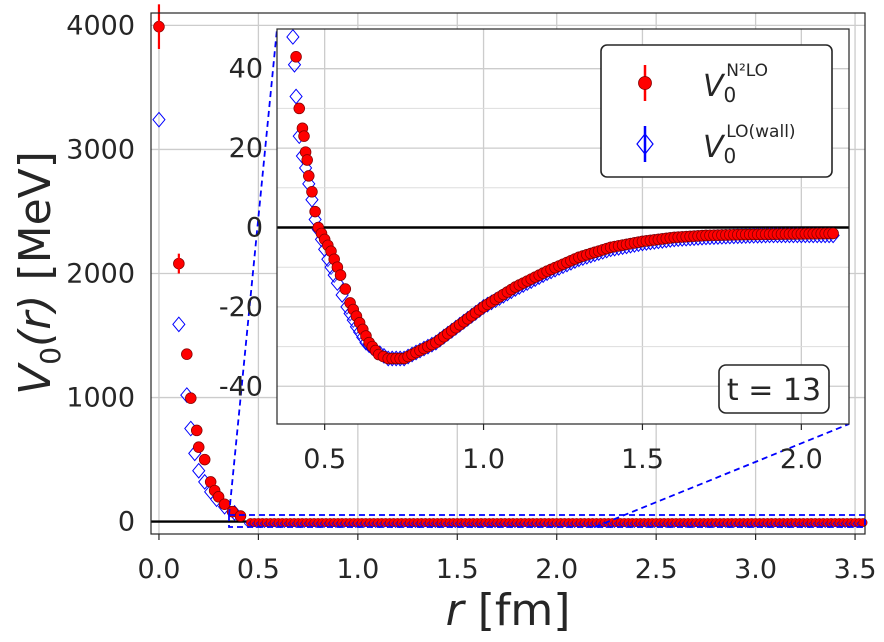 The image size is (884, 642). I want to click on legend-box, so click(716, 111).